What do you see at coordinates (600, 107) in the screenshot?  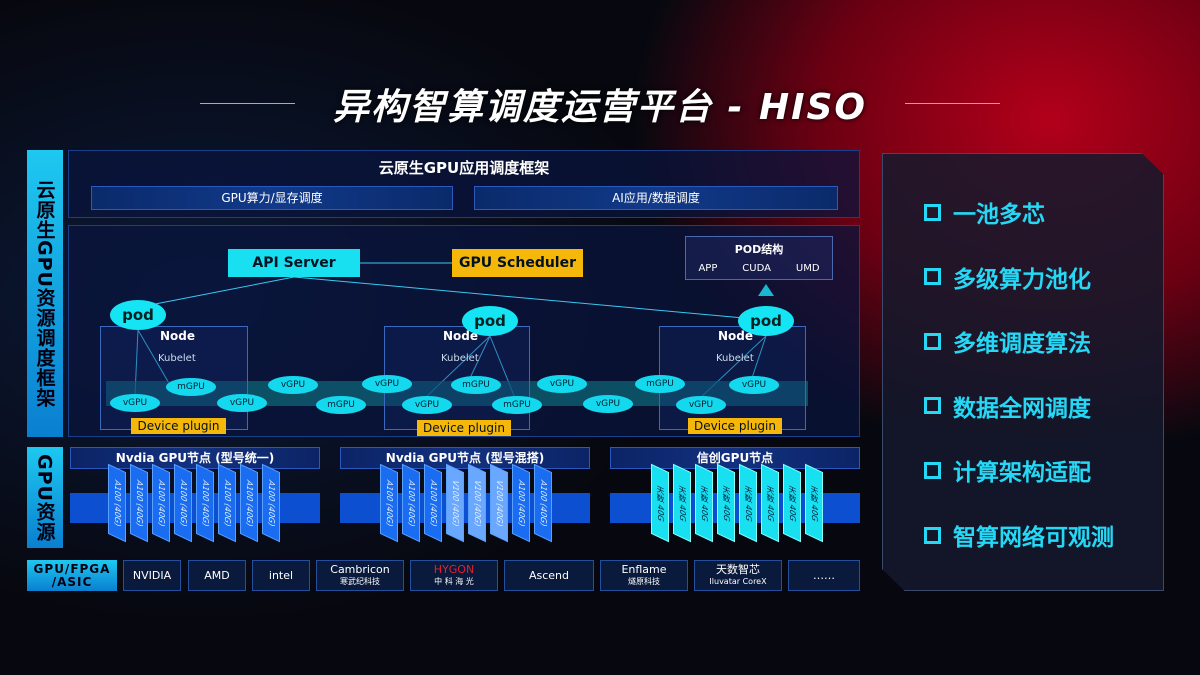 I see `page-title: 异构智算调度运营平台 - HISO` at bounding box center [600, 107].